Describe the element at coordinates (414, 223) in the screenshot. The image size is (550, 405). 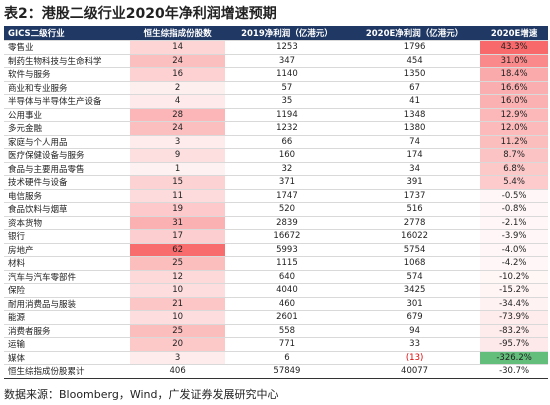
I see `table-cell: 2778` at that location.